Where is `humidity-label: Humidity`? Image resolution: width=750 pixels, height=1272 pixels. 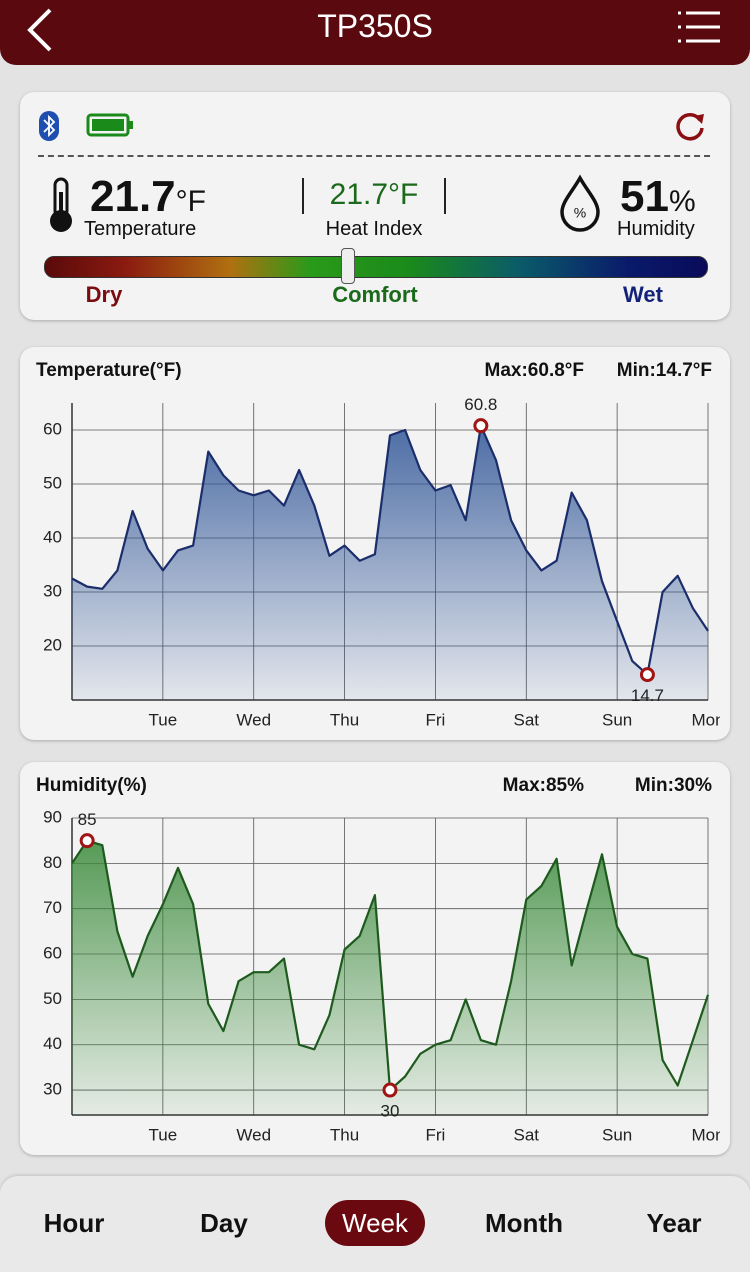
humidity-label: Humidity is located at coordinates (656, 229).